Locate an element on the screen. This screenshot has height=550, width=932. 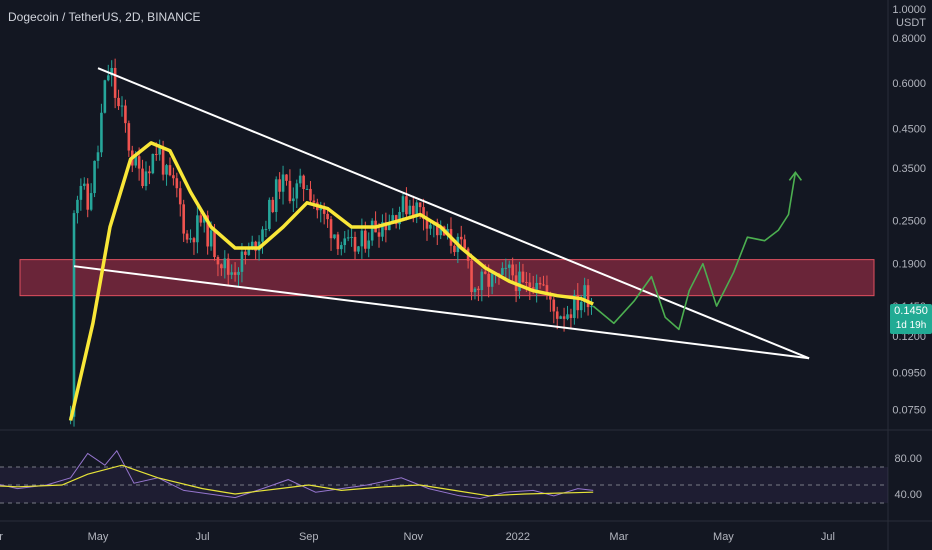
rsi-axis-tick: 80.00 is located at coordinates (908, 459).